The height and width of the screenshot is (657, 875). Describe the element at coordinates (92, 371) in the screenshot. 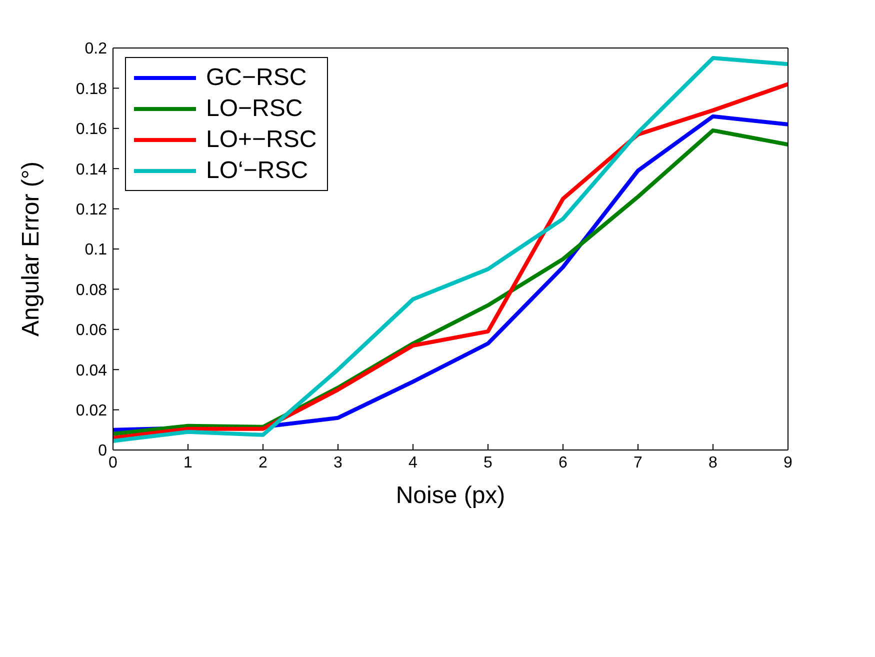

I see `y-tick-label: 0.04` at that location.